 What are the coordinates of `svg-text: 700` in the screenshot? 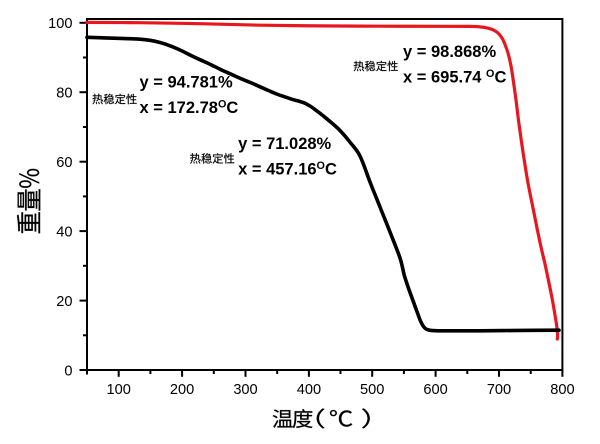 It's located at (499, 390).